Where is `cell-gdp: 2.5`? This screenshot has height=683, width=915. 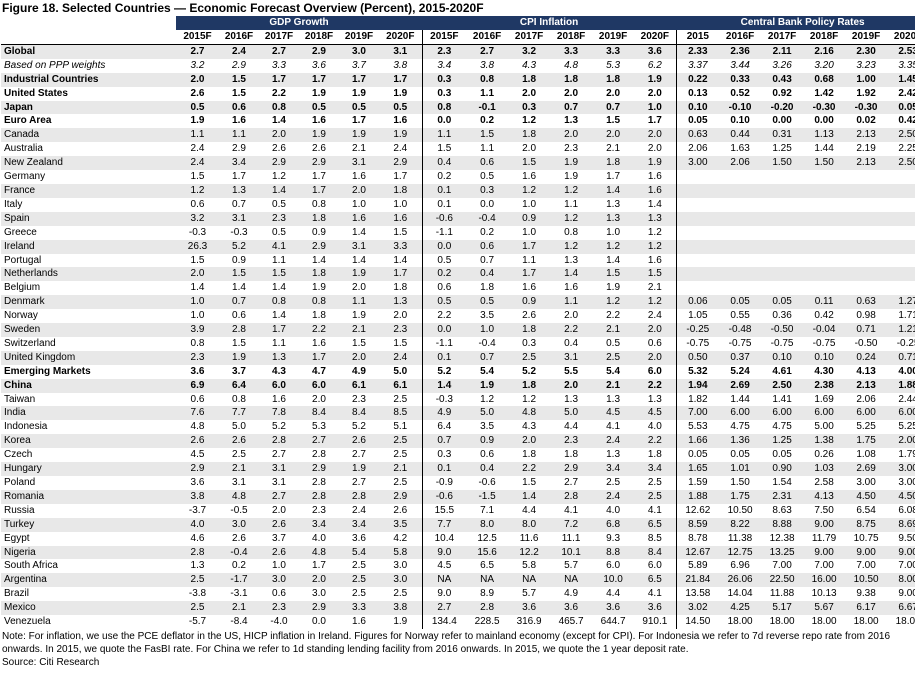
cell-gdp: 2.5 is located at coordinates (359, 566).